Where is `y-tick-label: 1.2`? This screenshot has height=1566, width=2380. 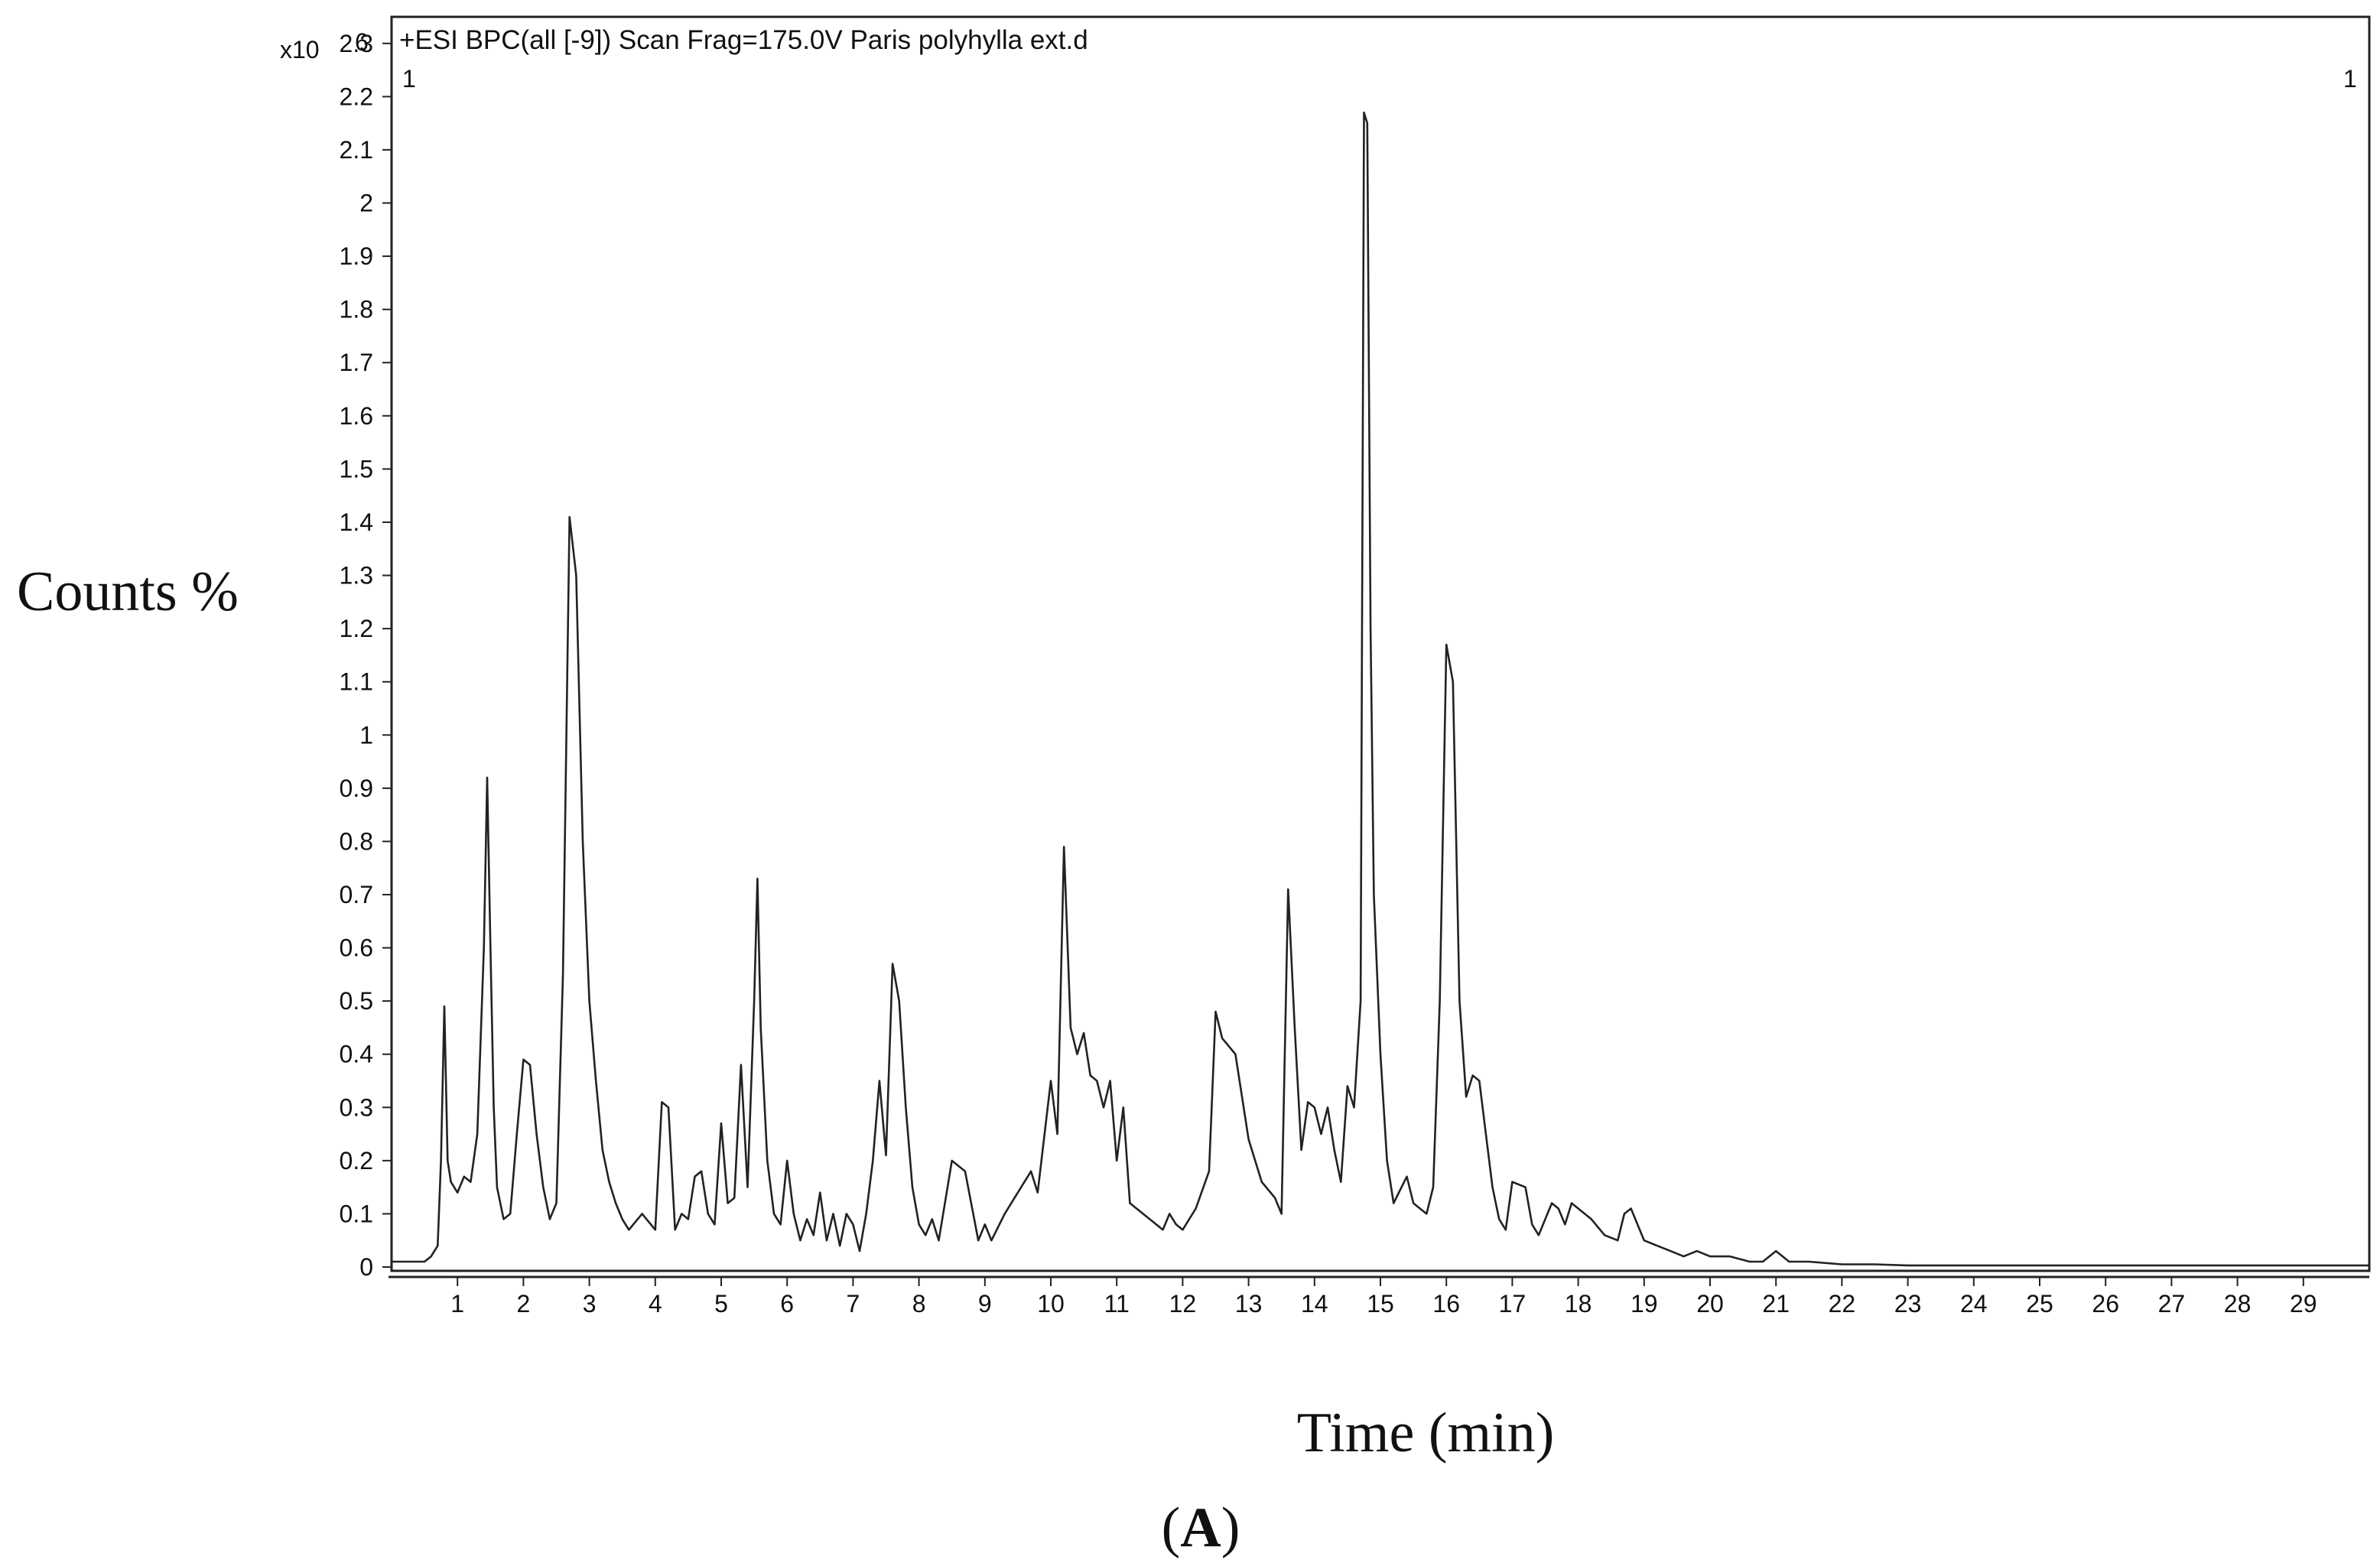
y-tick-label: 1.2 is located at coordinates (356, 628).